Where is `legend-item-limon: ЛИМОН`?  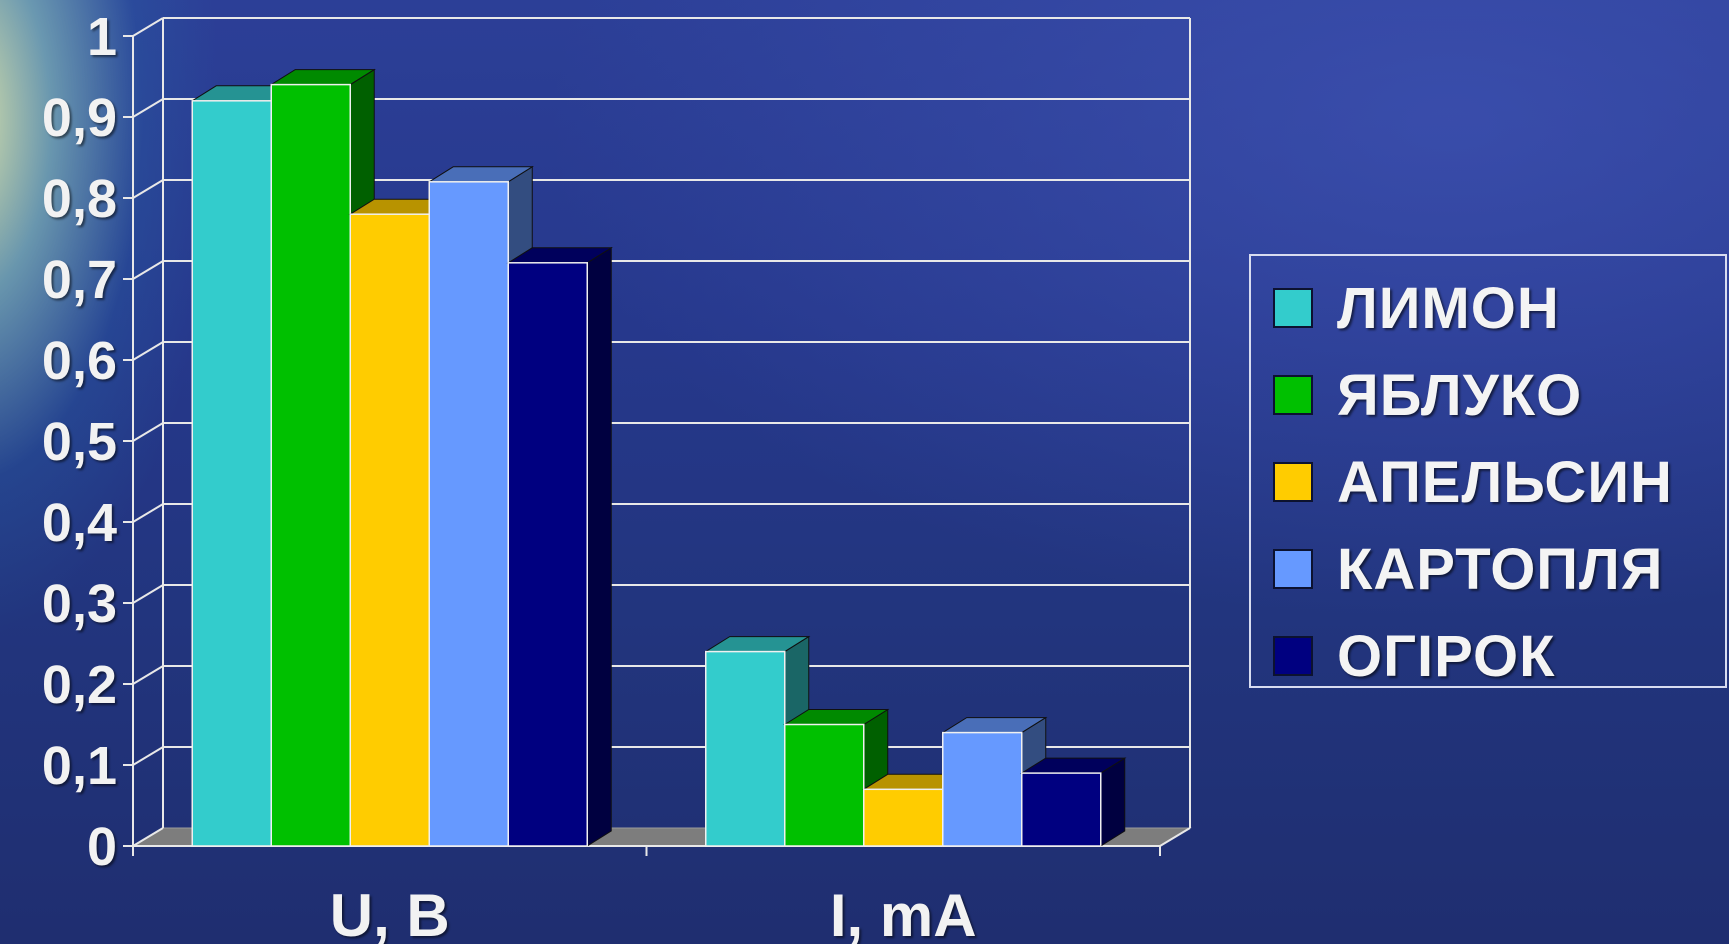
legend-item-limon: ЛИМОН is located at coordinates (1416, 308).